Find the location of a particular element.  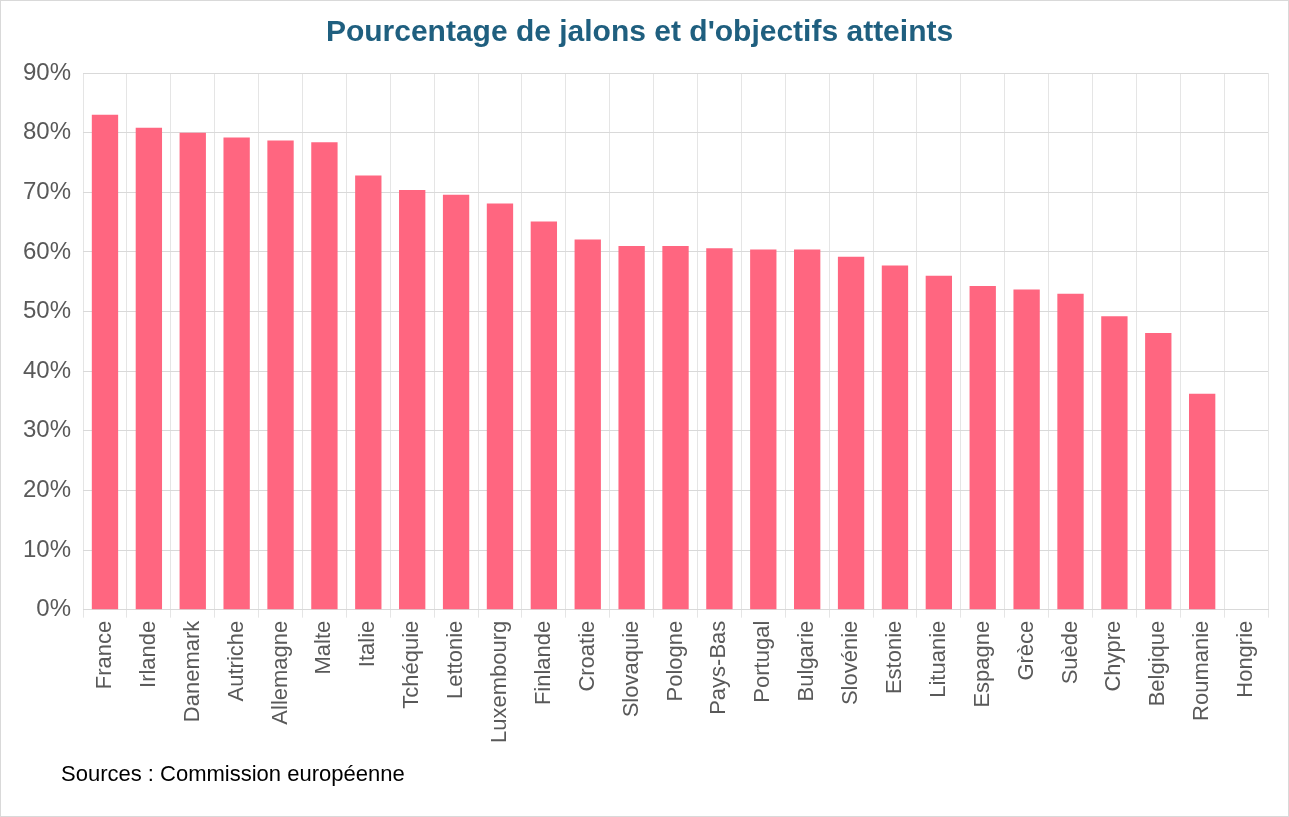

y-tick-label: 40% is located at coordinates (47, 369).